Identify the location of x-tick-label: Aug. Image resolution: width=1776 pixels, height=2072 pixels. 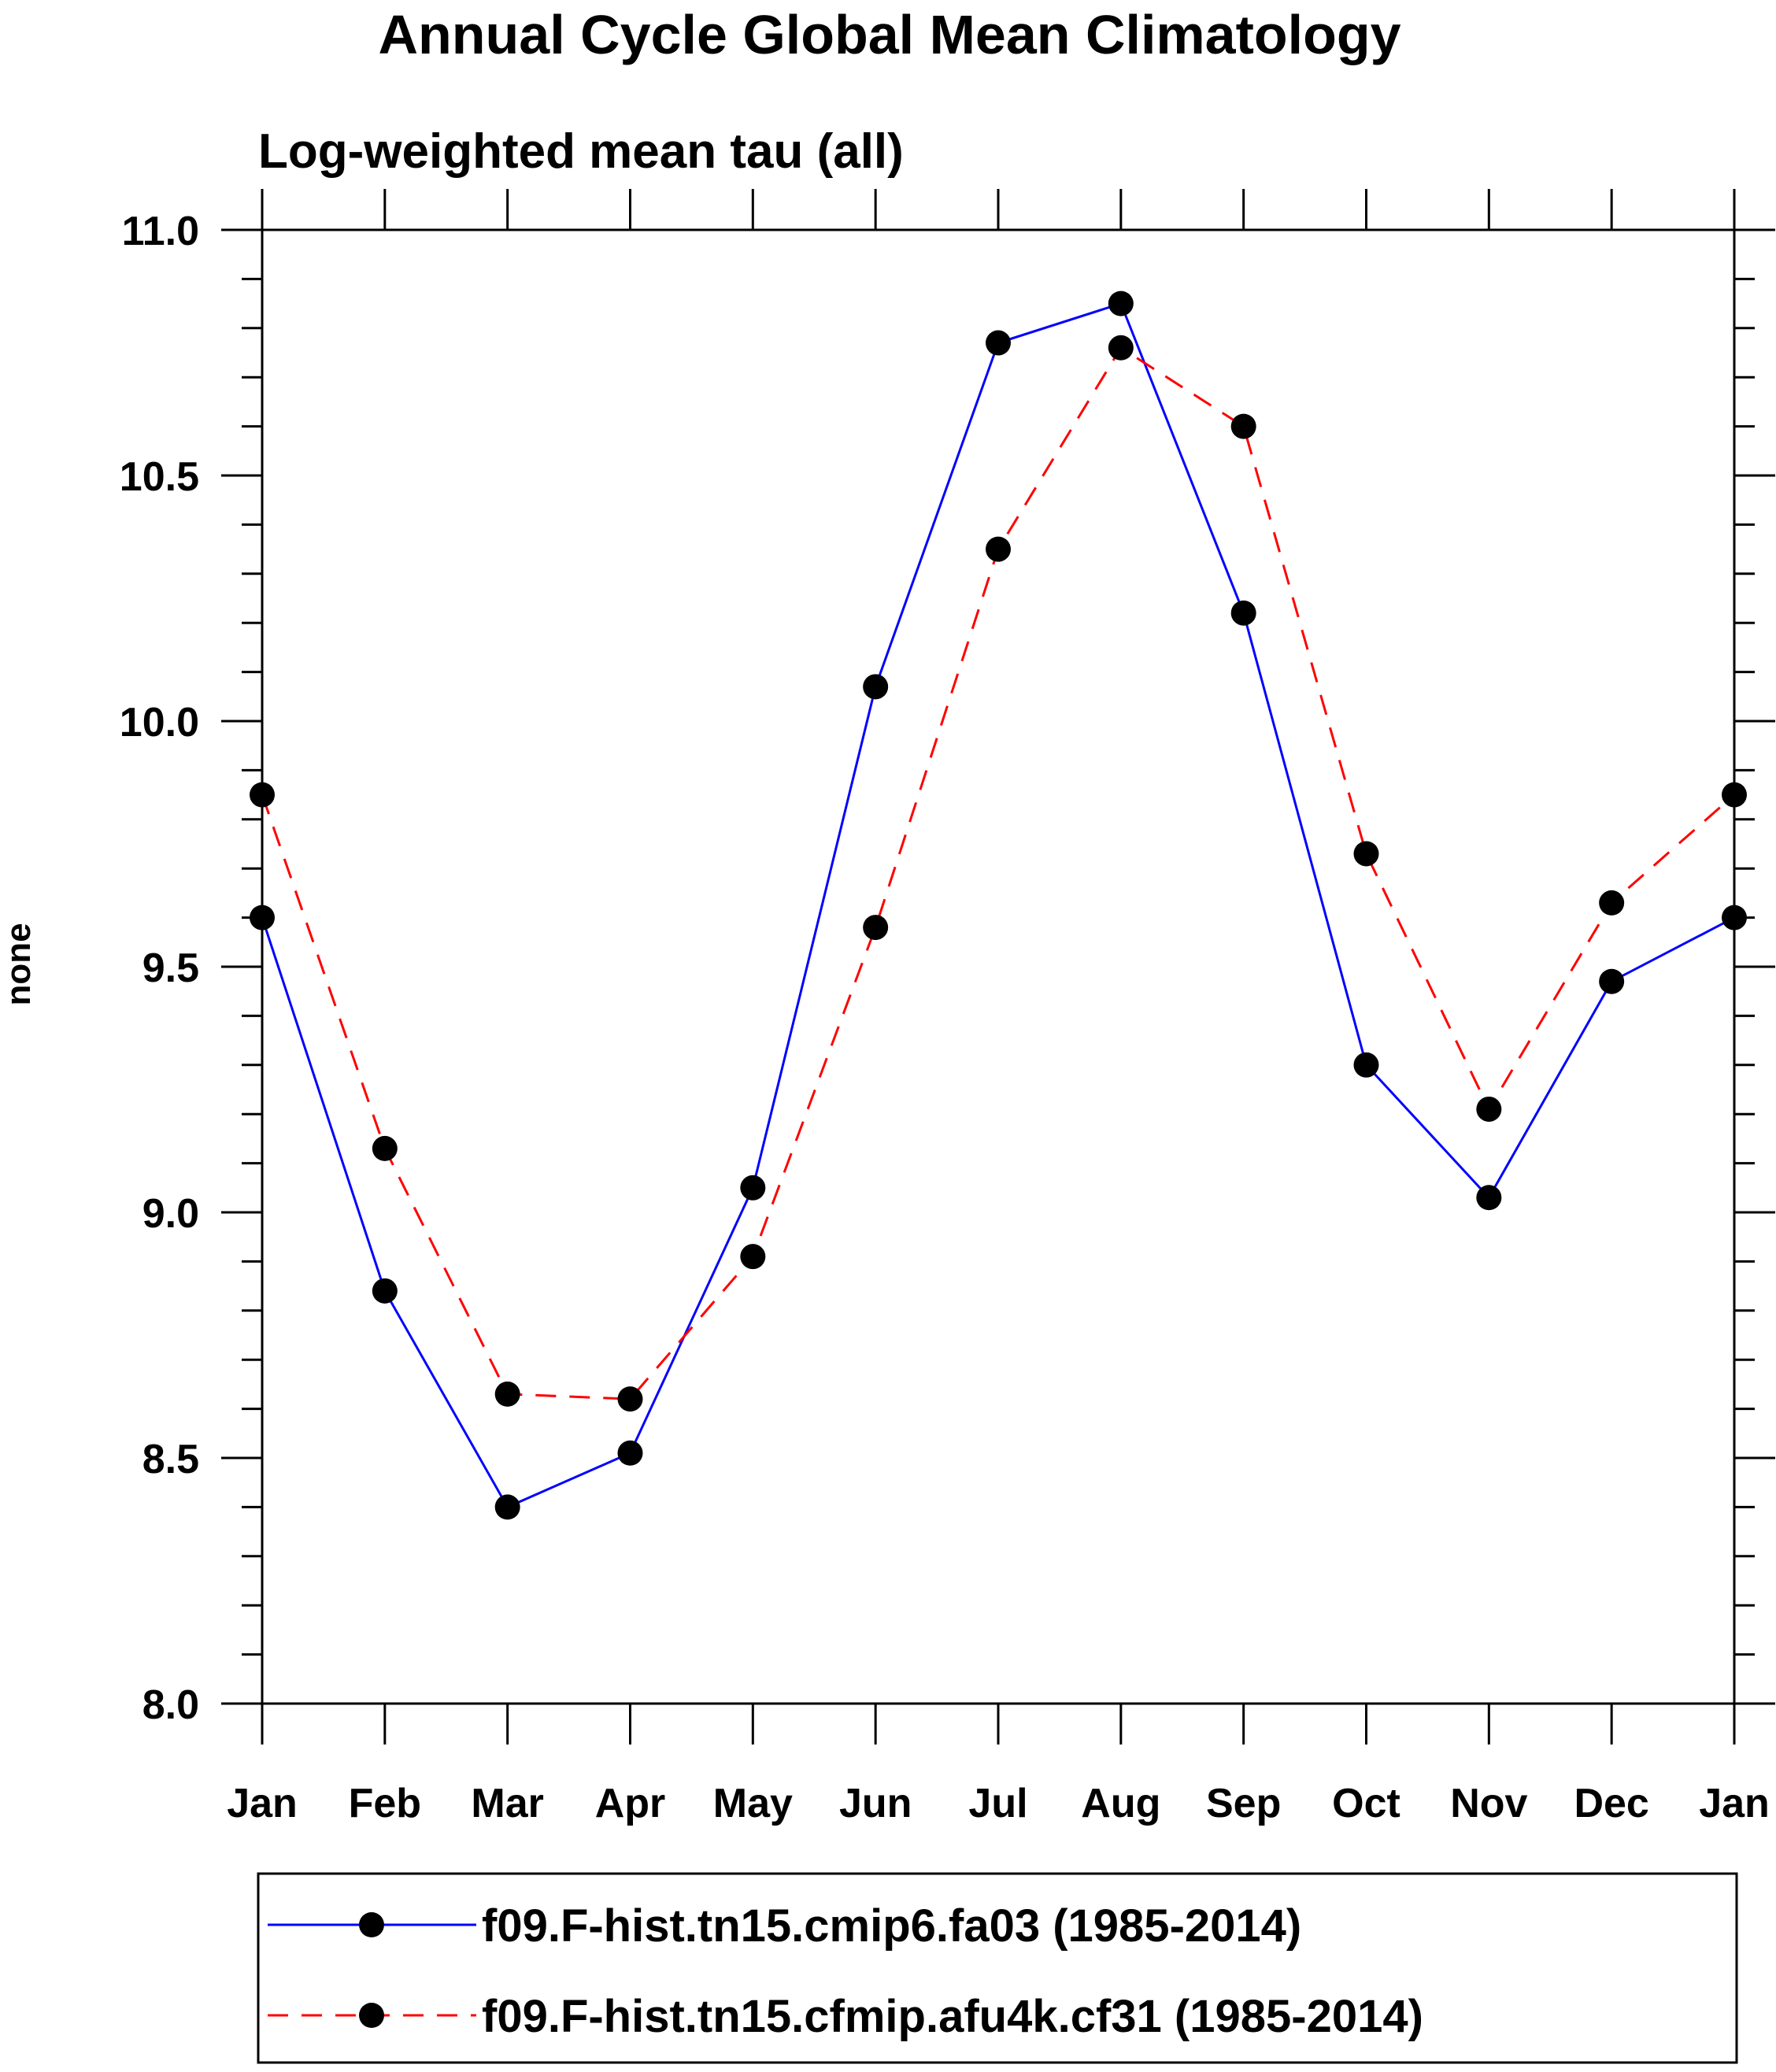
(1120, 1803).